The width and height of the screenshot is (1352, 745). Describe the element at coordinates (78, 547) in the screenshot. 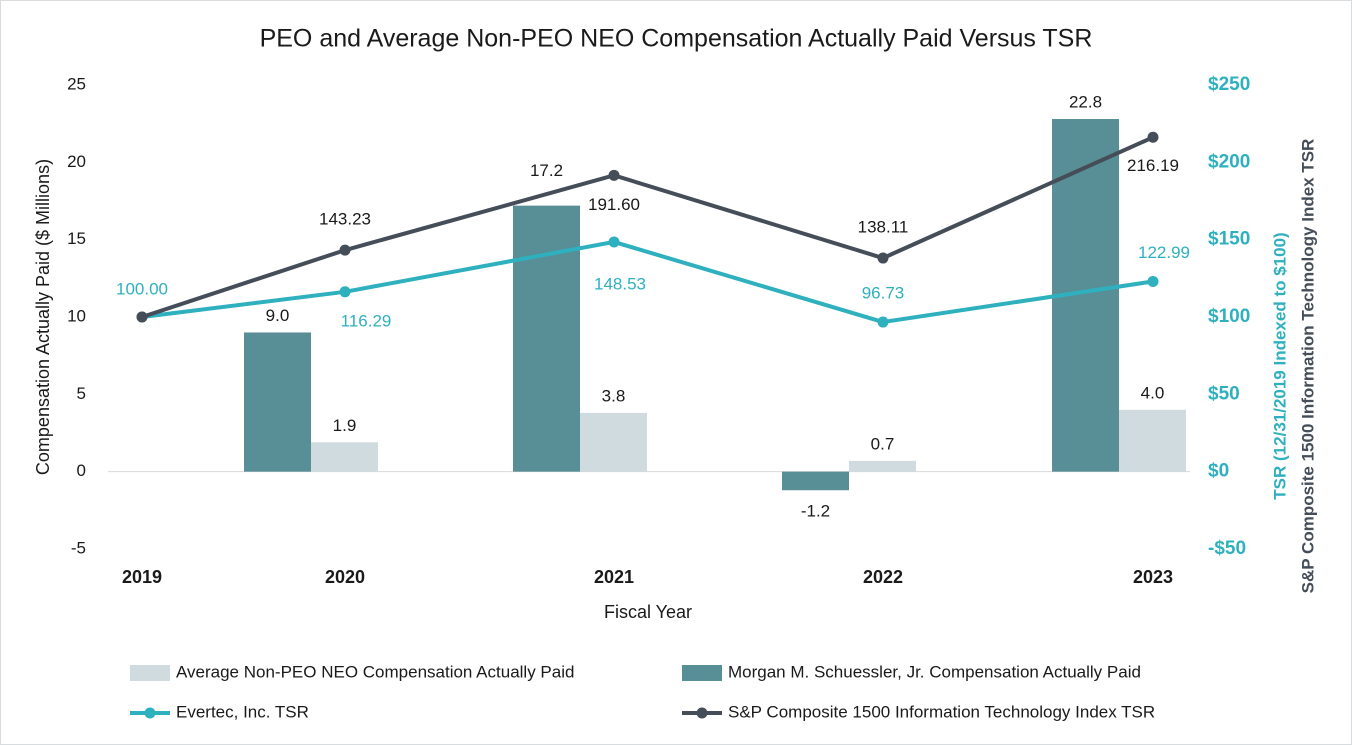

I see `y-tick-label: -5` at that location.